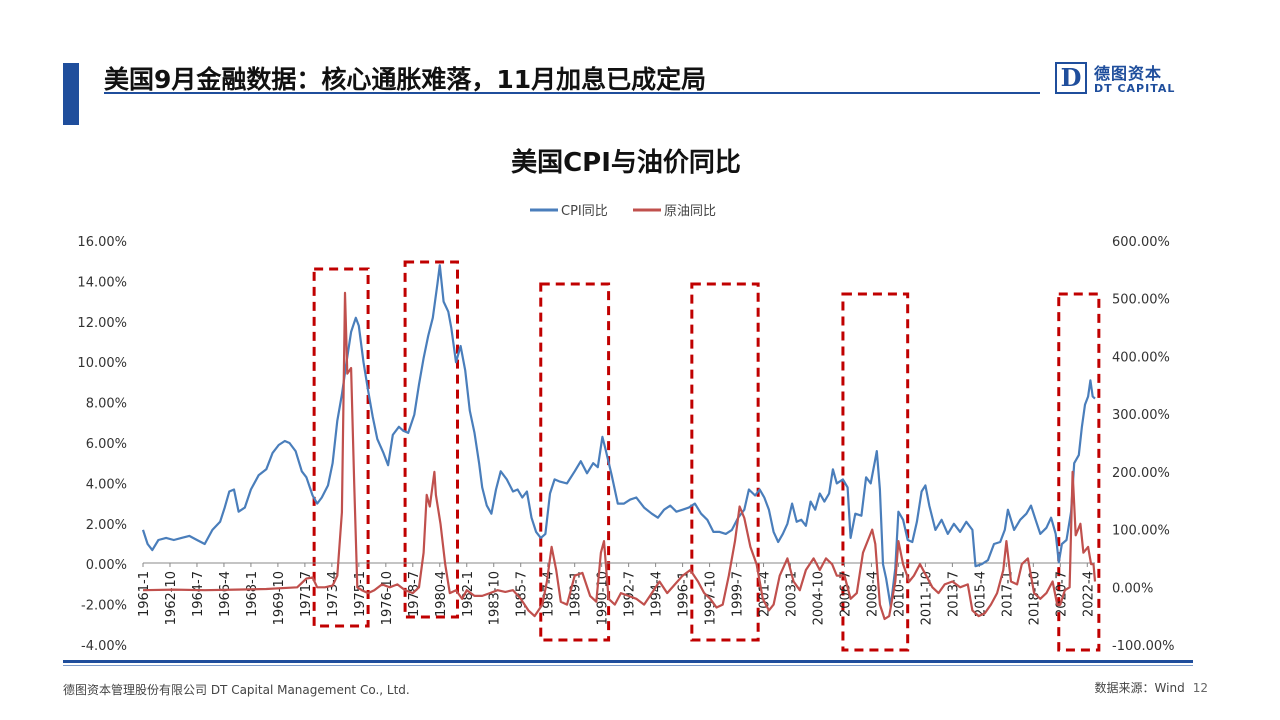 Image resolution: width=1280 pixels, height=720 pixels. Describe the element at coordinates (1132, 588) in the screenshot. I see `y-right-tick-label: 0.00%` at that location.